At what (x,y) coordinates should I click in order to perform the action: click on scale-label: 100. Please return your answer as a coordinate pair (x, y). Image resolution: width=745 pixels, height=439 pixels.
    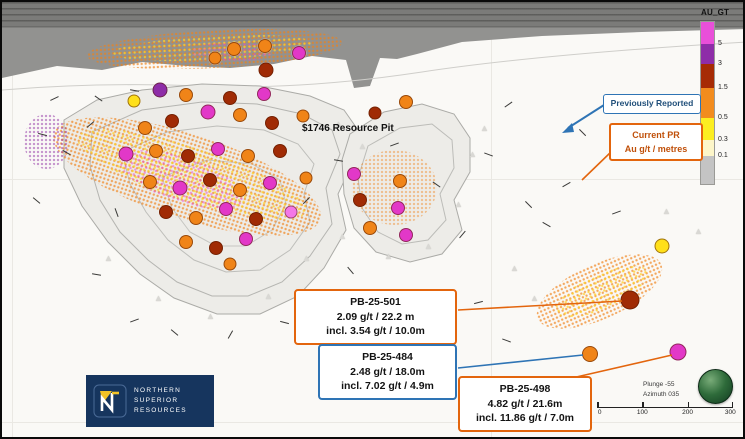
    Looking at the image, I should click on (642, 412).